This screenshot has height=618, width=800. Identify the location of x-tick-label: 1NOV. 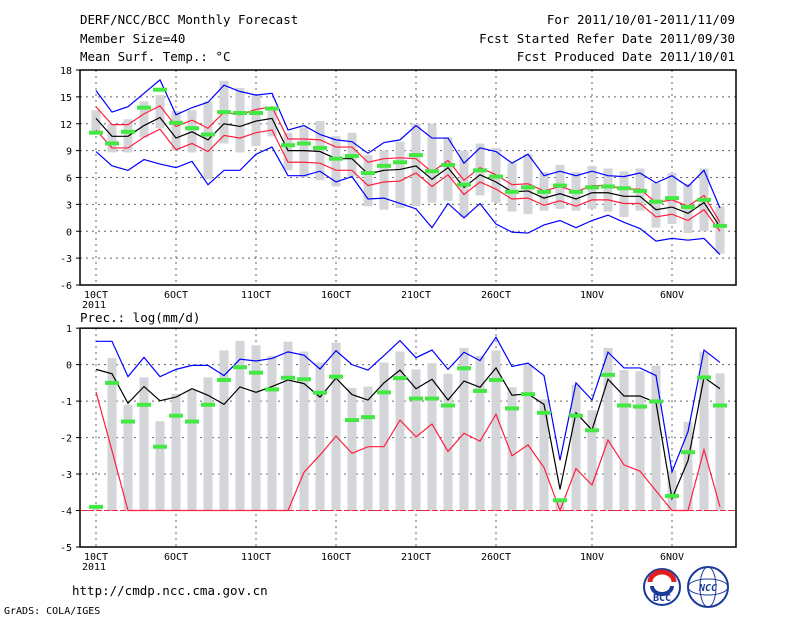
(592, 557).